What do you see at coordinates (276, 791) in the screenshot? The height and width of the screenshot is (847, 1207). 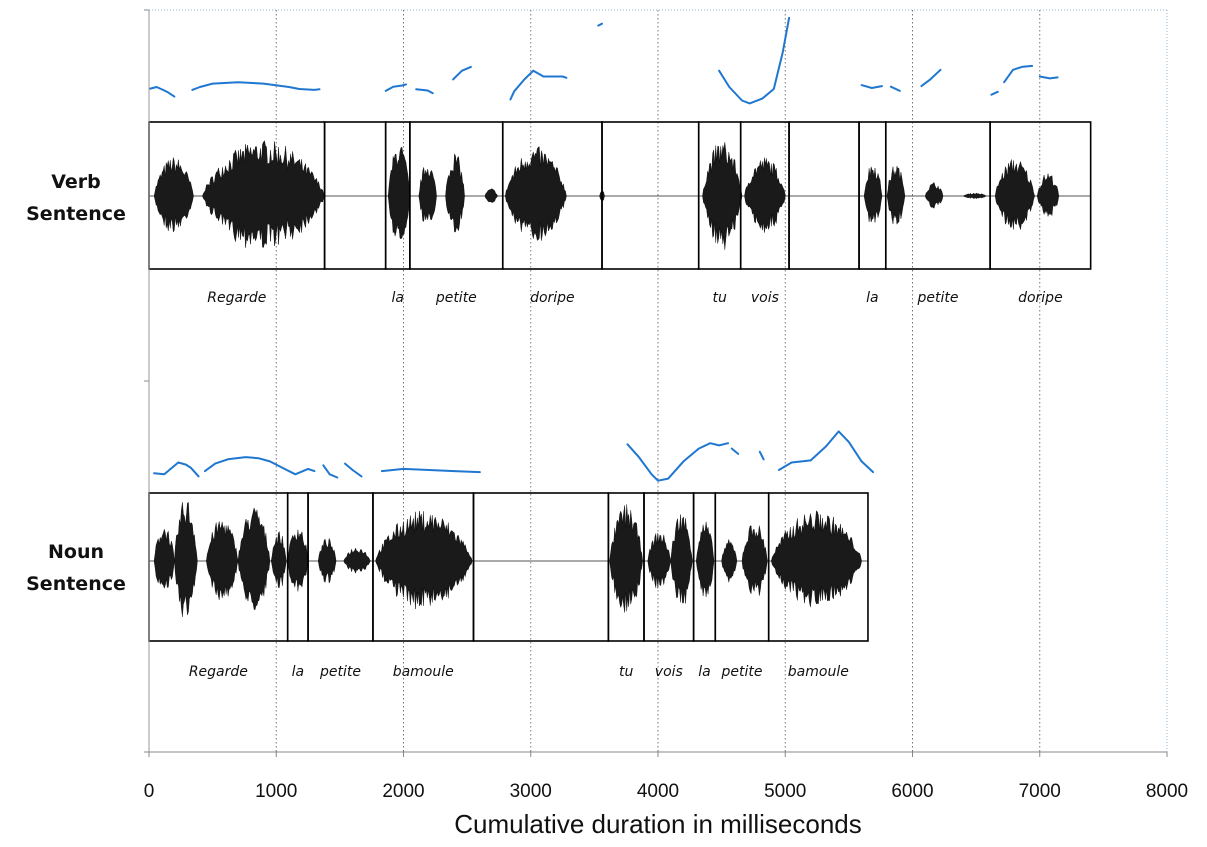 I see `x-tick-label: 1000` at bounding box center [276, 791].